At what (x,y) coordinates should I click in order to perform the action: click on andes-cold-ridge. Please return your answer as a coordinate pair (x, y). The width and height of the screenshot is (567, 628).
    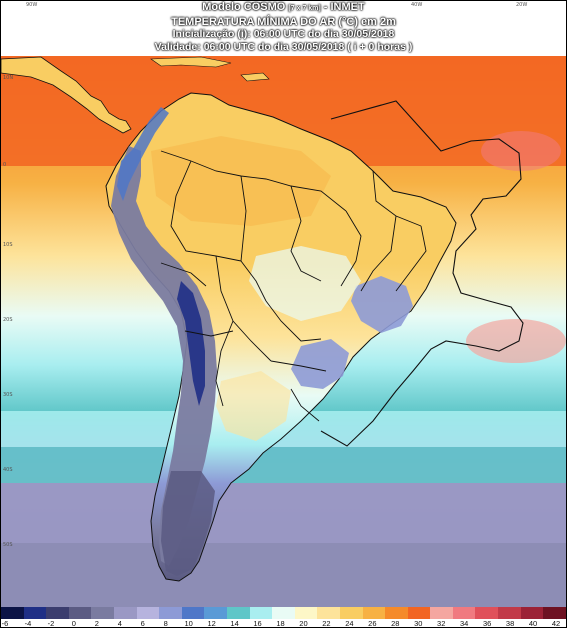
    Looking at the image, I should click on (164, 356).